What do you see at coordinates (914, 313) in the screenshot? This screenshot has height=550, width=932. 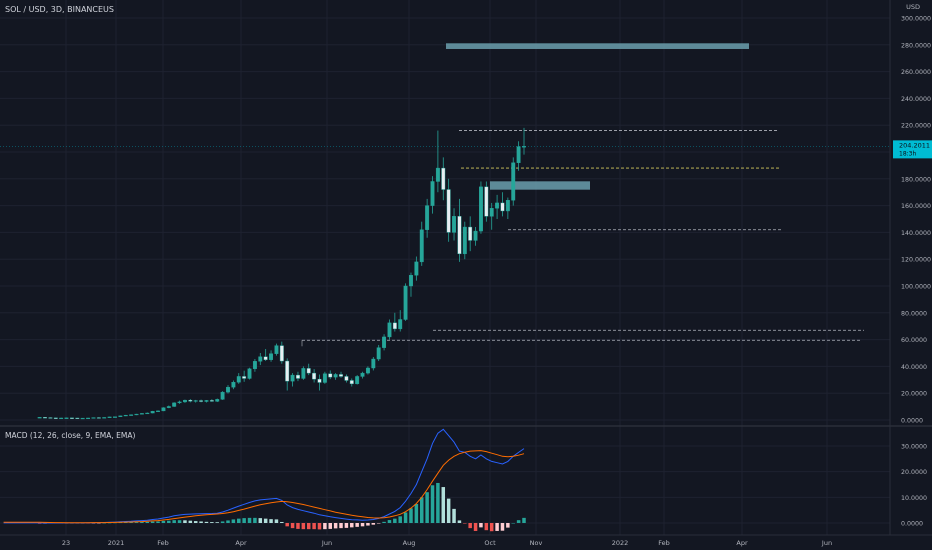 I see `price-tick-label: 80.0000` at bounding box center [914, 313].